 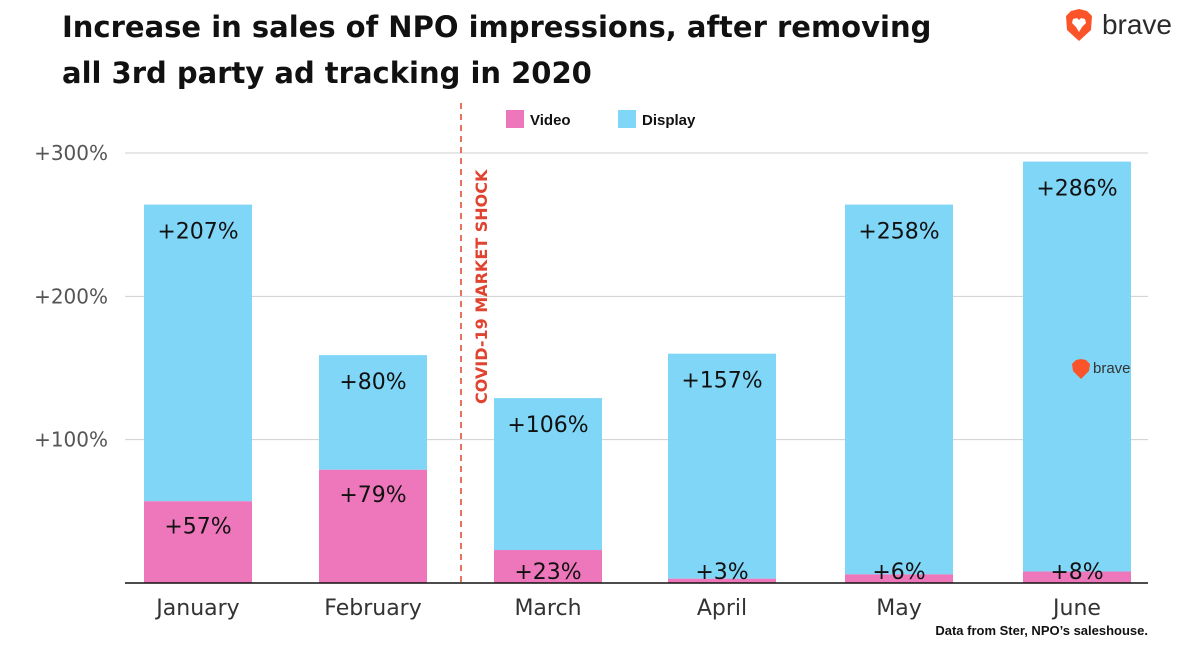 What do you see at coordinates (373, 608) in the screenshot?
I see `x-tick-label-february: February` at bounding box center [373, 608].